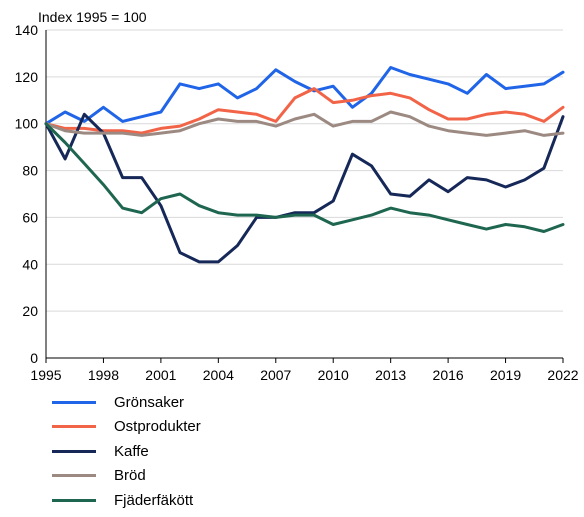 This screenshot has width=584, height=517. What do you see at coordinates (505, 375) in the screenshot?
I see `x-tick-label: 2019` at bounding box center [505, 375].